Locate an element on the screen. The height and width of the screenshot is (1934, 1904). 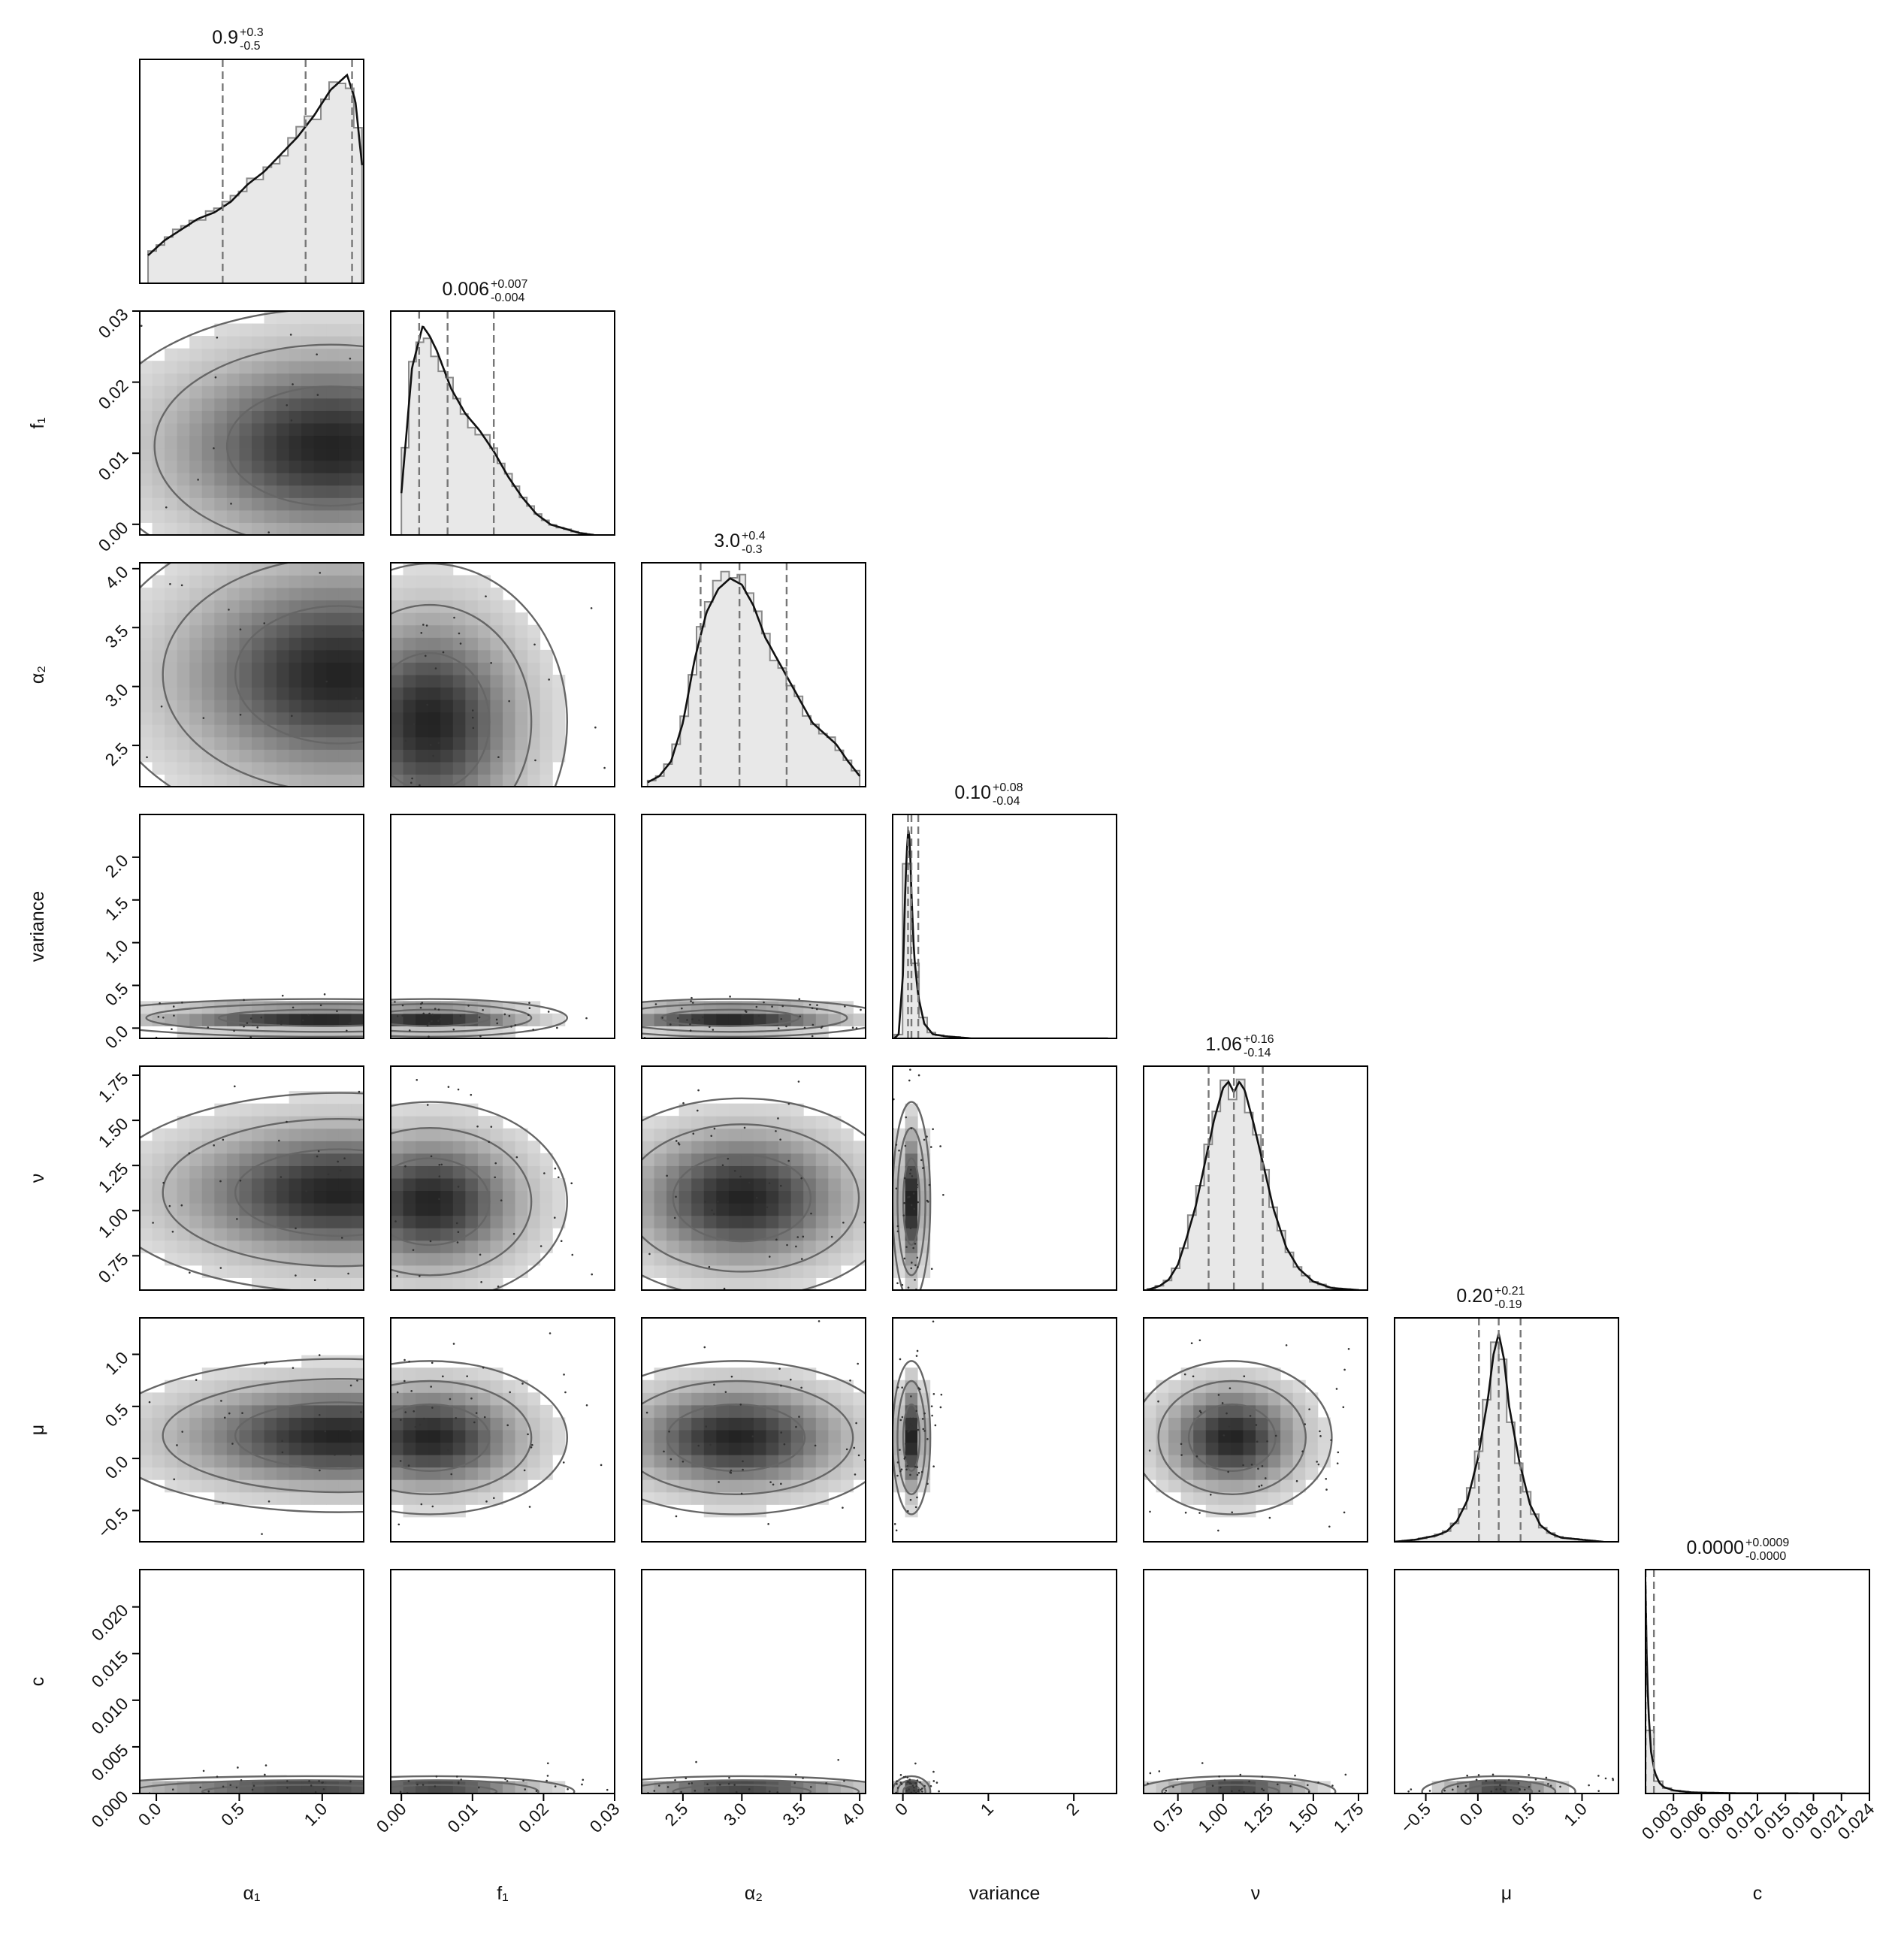
panel-title-value: 0.10 is located at coordinates (972, 792).